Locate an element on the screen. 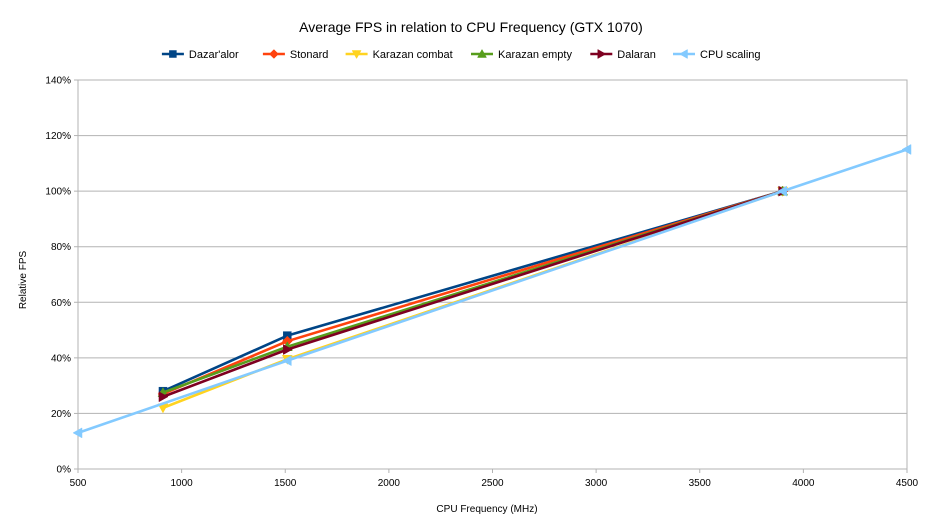  x-tick-label: 500 is located at coordinates (78, 483).